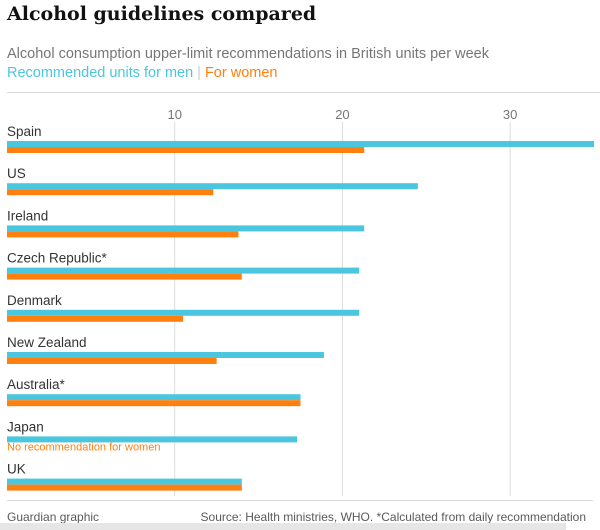 This screenshot has width=600, height=530. I want to click on bar-men-australia, so click(154, 397).